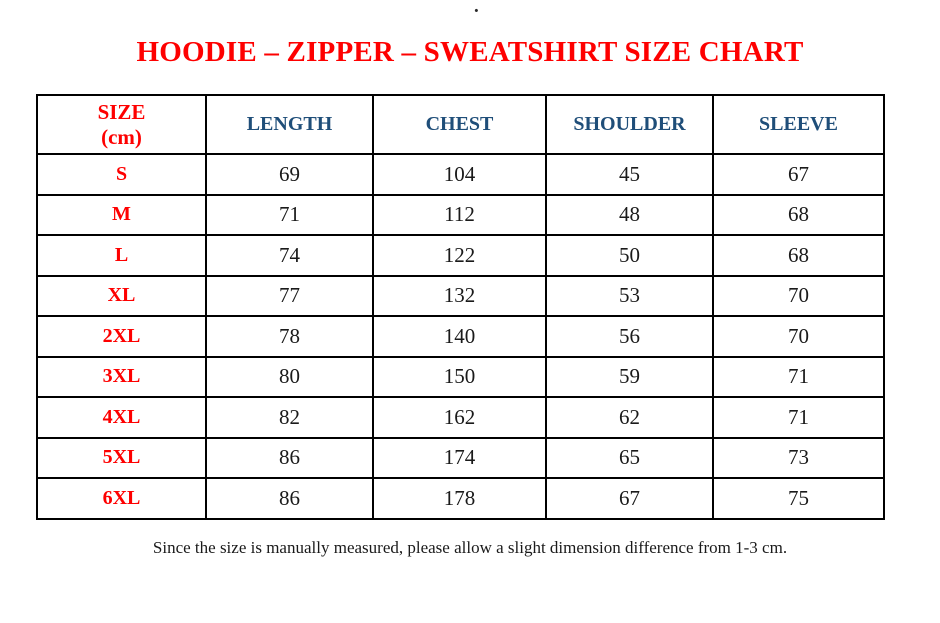 The width and height of the screenshot is (940, 623). I want to click on table-row: XL 77 132 53 70, so click(460, 295).